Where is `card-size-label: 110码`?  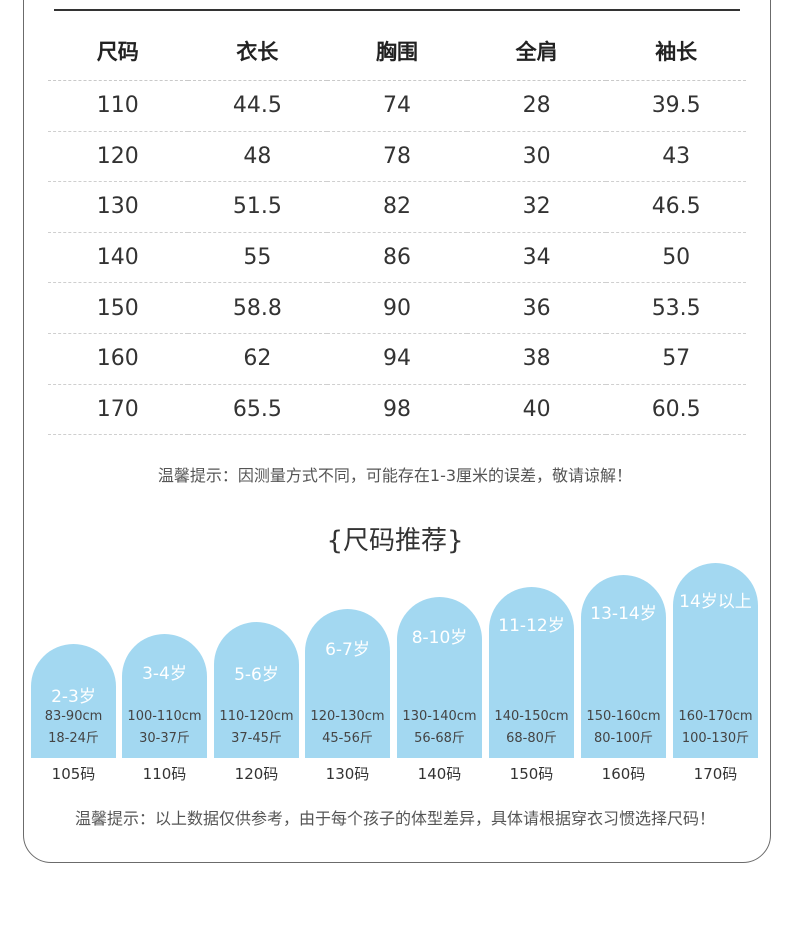
card-size-label: 110码 is located at coordinates (164, 774).